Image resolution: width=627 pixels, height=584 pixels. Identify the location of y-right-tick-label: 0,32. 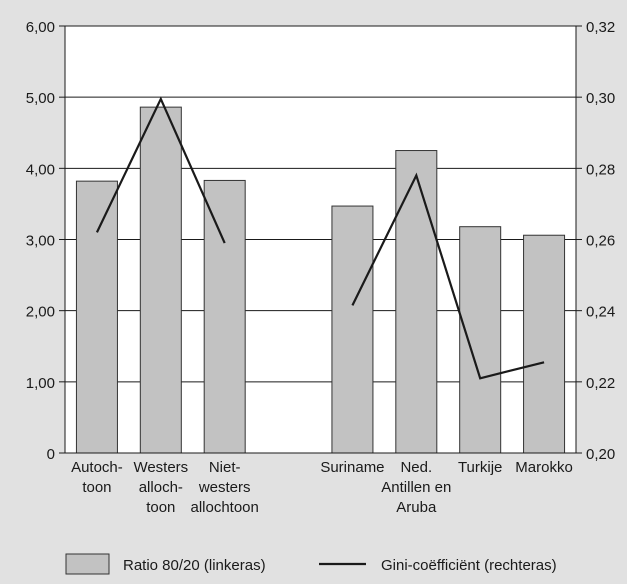
(600, 27).